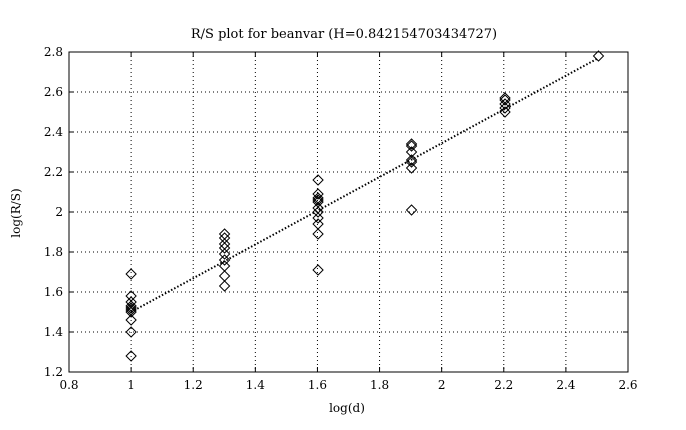 The width and height of the screenshot is (686, 430). What do you see at coordinates (317, 385) in the screenshot?
I see `x-tick-label: 1.6` at bounding box center [317, 385].